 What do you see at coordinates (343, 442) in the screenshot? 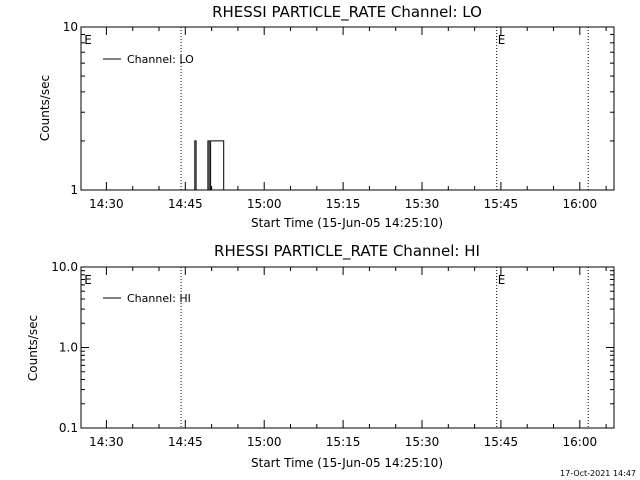
I see `panel-hi-xtick-label: 15:15` at bounding box center [343, 442].